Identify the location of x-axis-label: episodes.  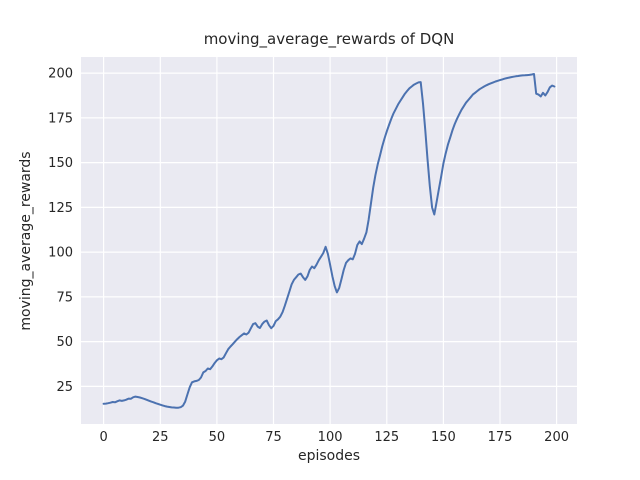
(329, 456).